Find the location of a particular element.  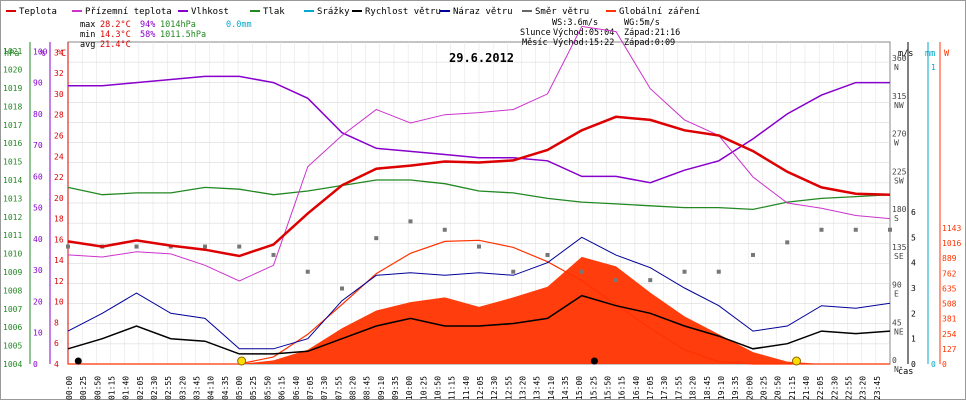

axis-dir-tick: 180 is located at coordinates (899, 209).